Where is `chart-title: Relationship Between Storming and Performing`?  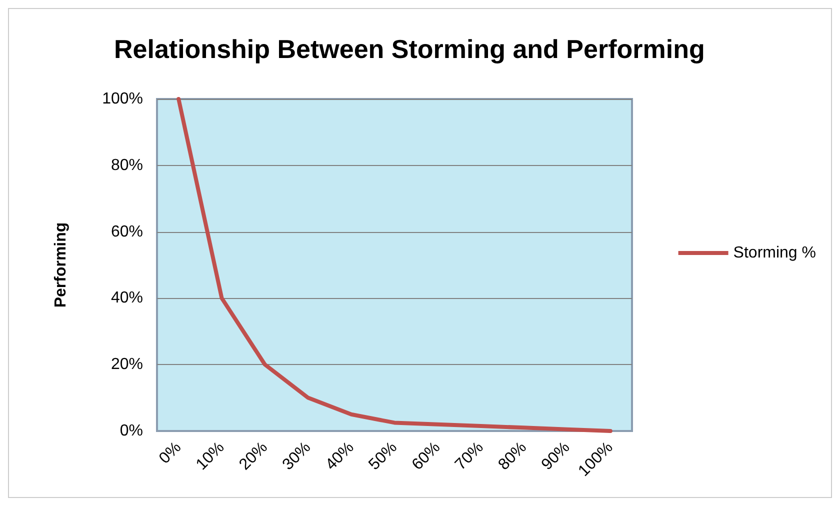 chart-title: Relationship Between Storming and Performing is located at coordinates (409, 49).